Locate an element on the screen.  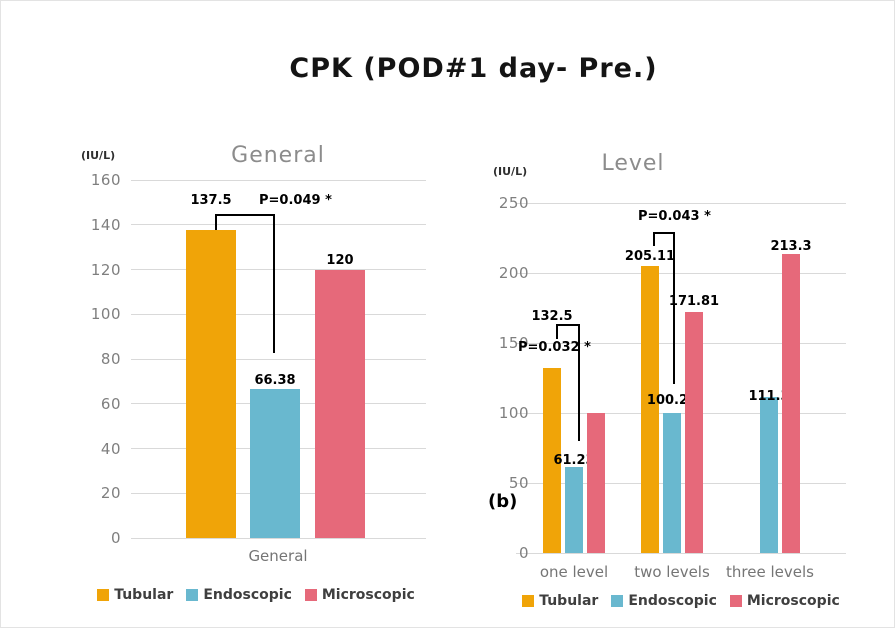
x-tick-label-general: General is located at coordinates (278, 556).